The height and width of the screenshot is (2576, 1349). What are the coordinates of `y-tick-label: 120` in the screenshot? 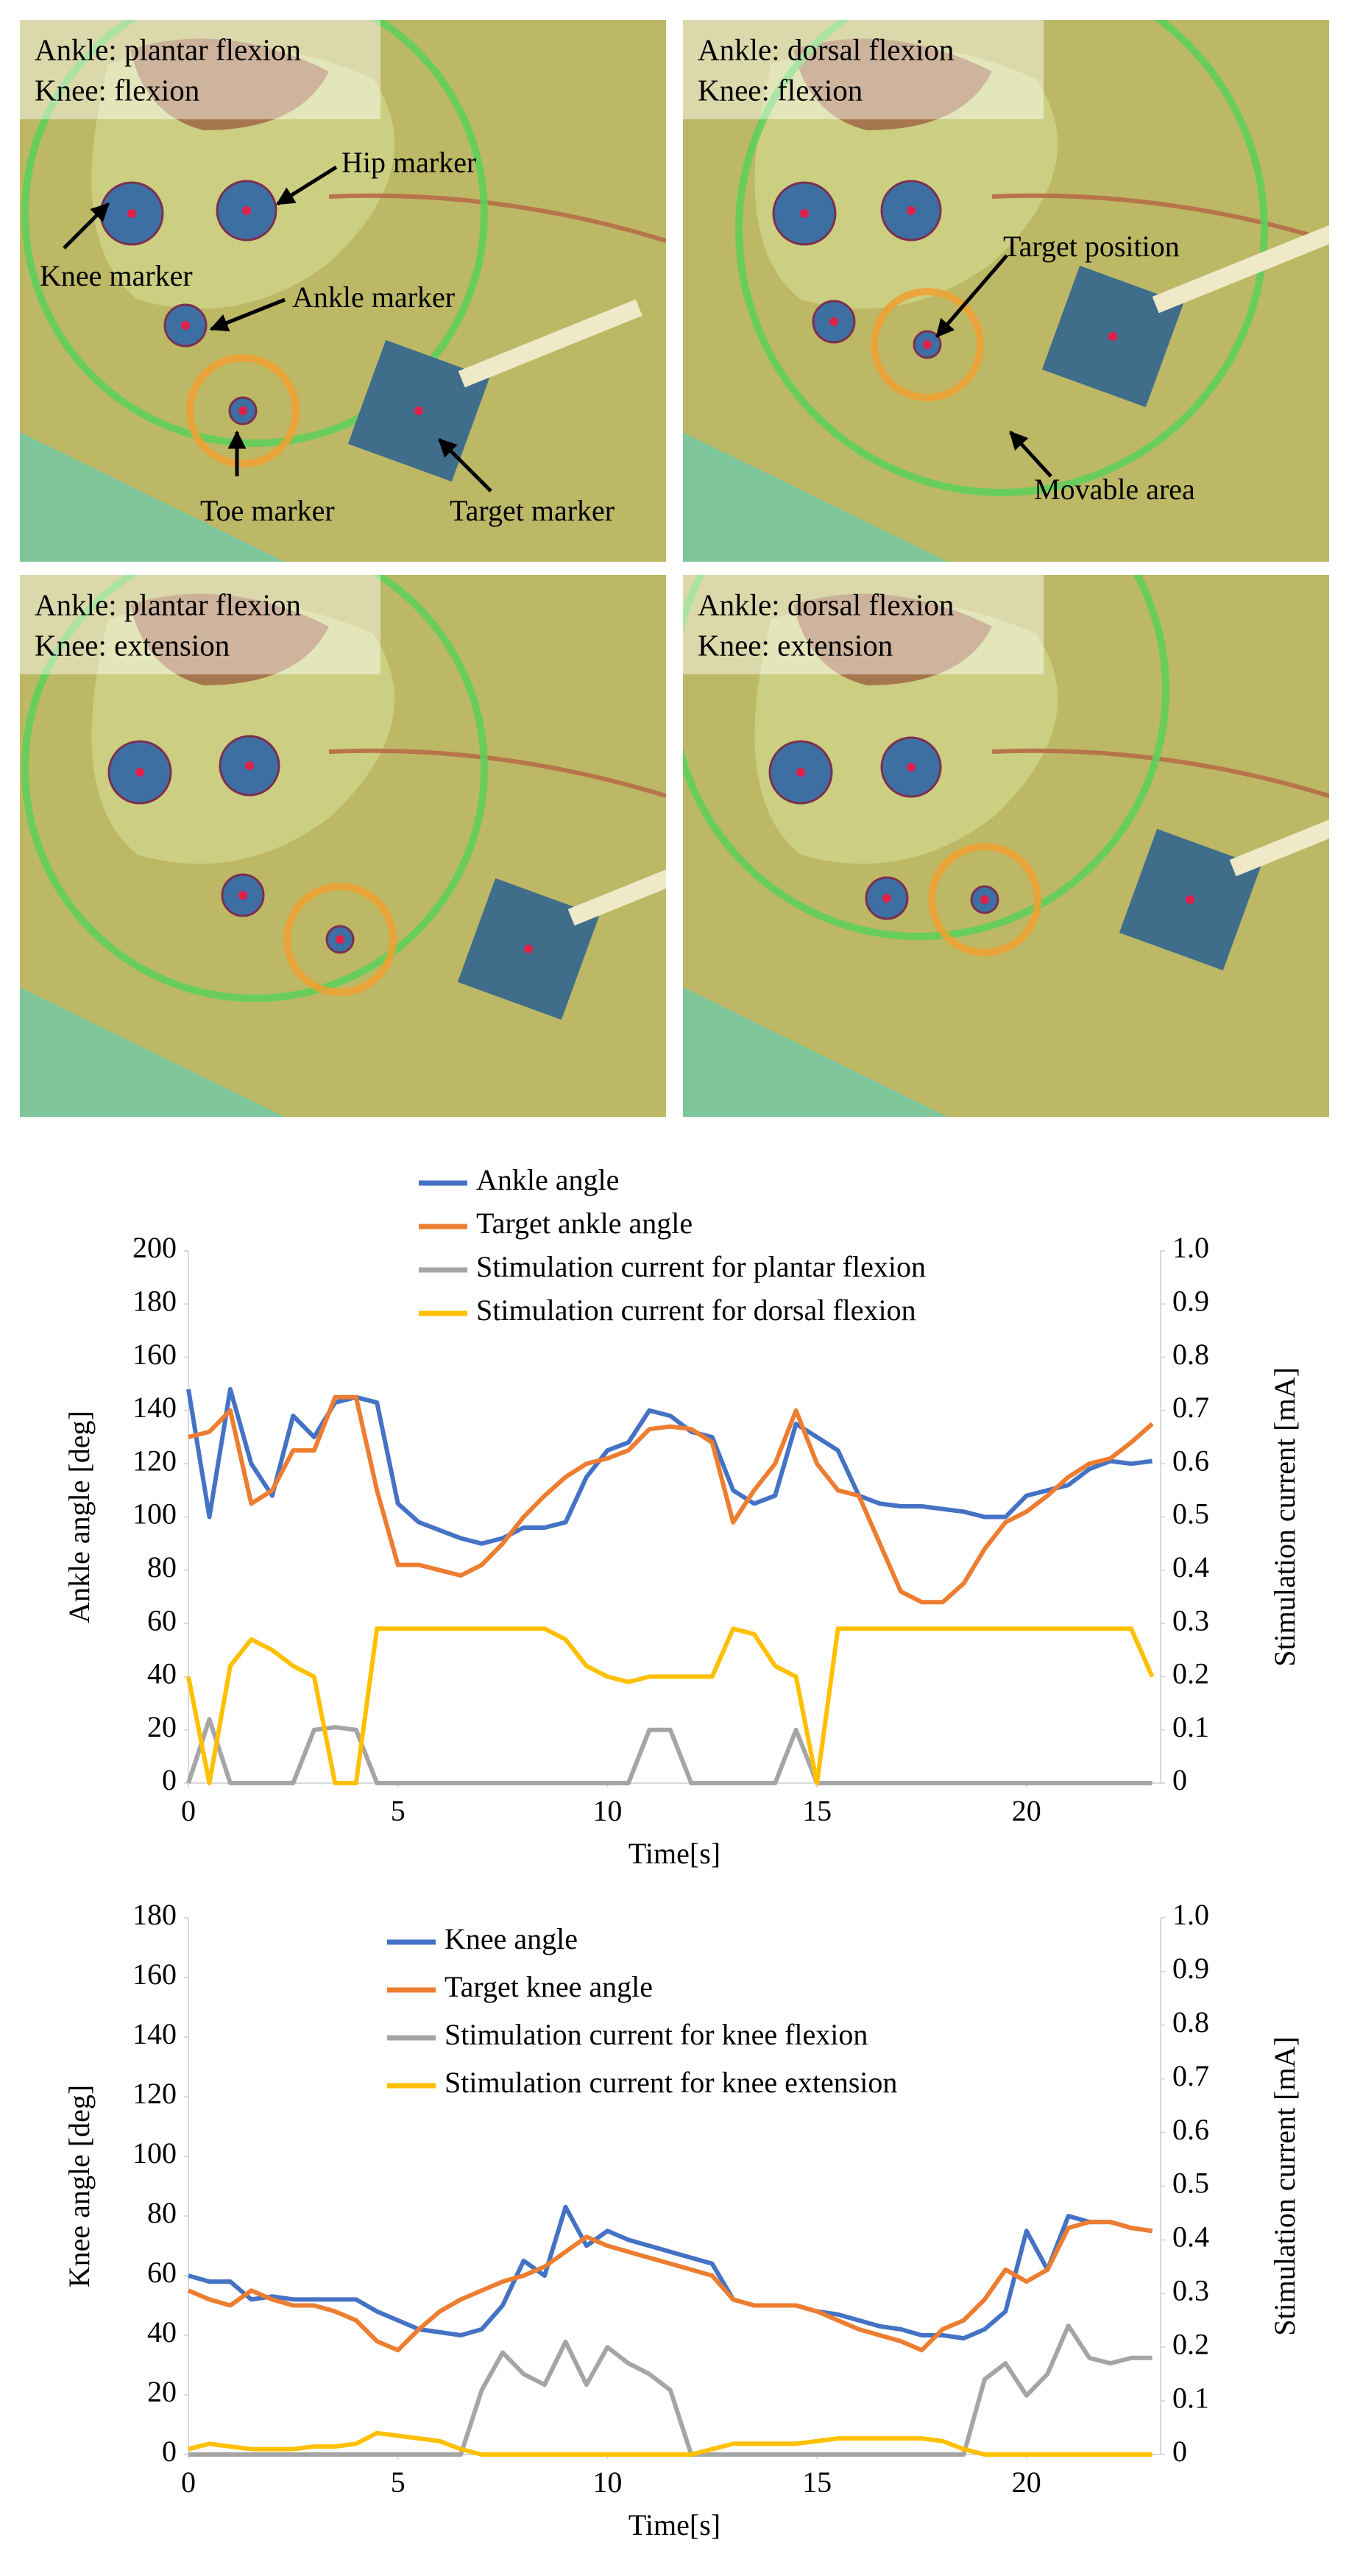 It's located at (154, 2093).